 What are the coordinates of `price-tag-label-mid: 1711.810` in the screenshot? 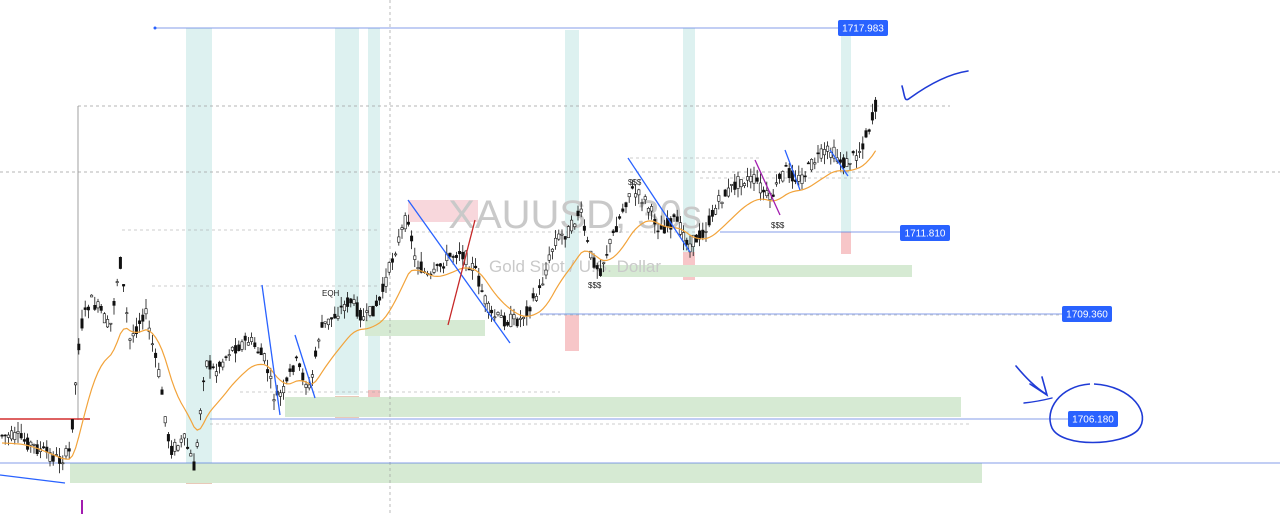 It's located at (925, 234).